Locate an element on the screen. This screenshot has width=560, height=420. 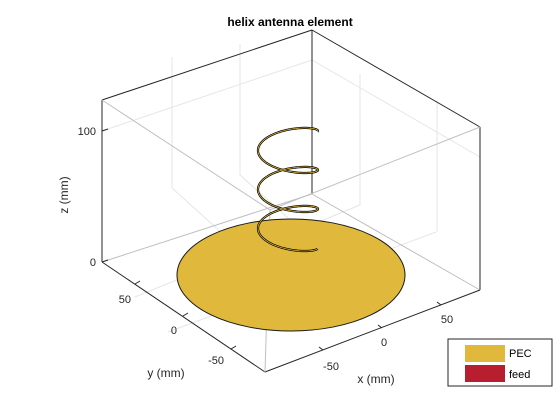
y-tick-label: 50 is located at coordinates (125, 300).